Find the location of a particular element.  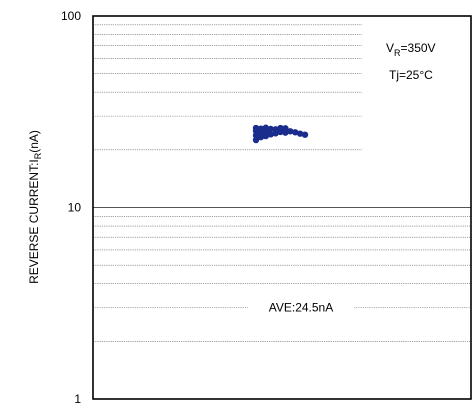

y-tick-label: 10 is located at coordinates (75, 208).